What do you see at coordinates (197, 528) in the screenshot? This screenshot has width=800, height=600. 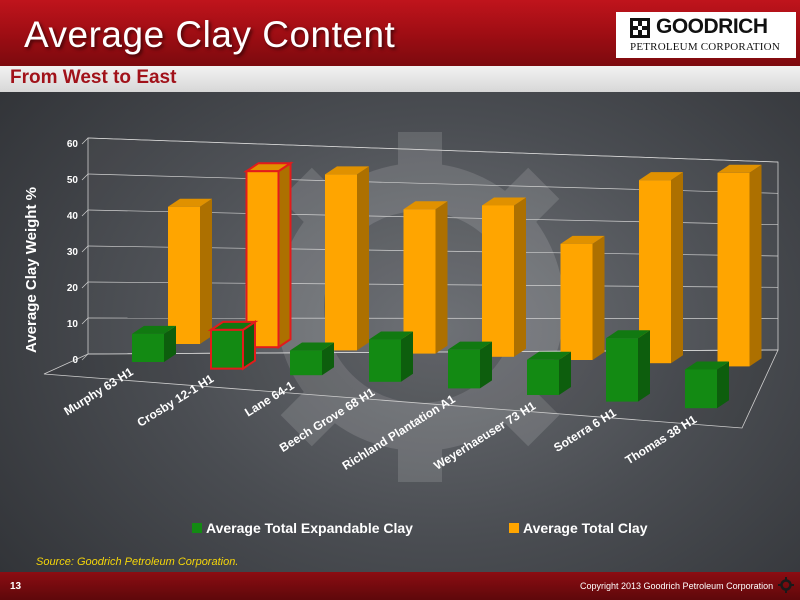 I see `legend-swatch-expandable` at bounding box center [197, 528].